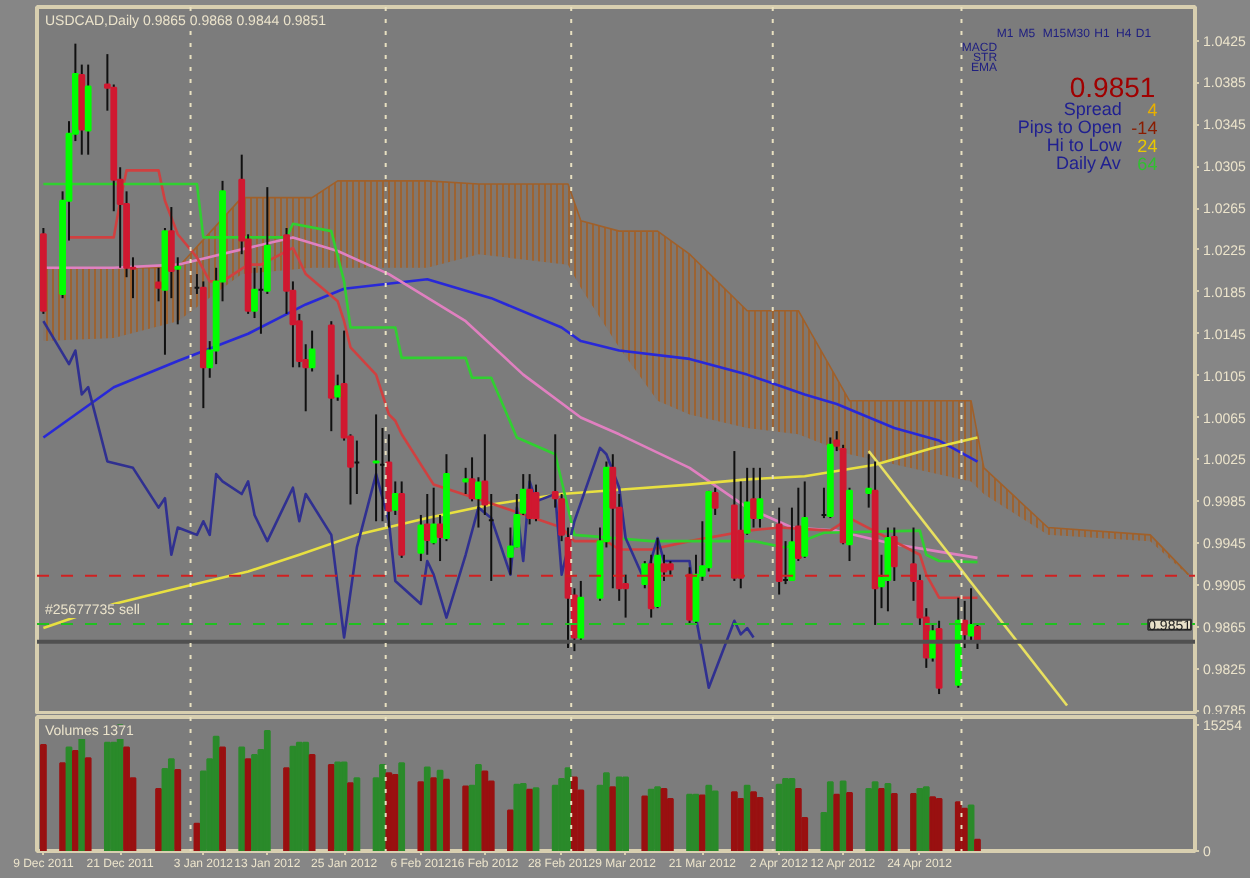  I want to click on annotation: 24, so click(1147, 146).